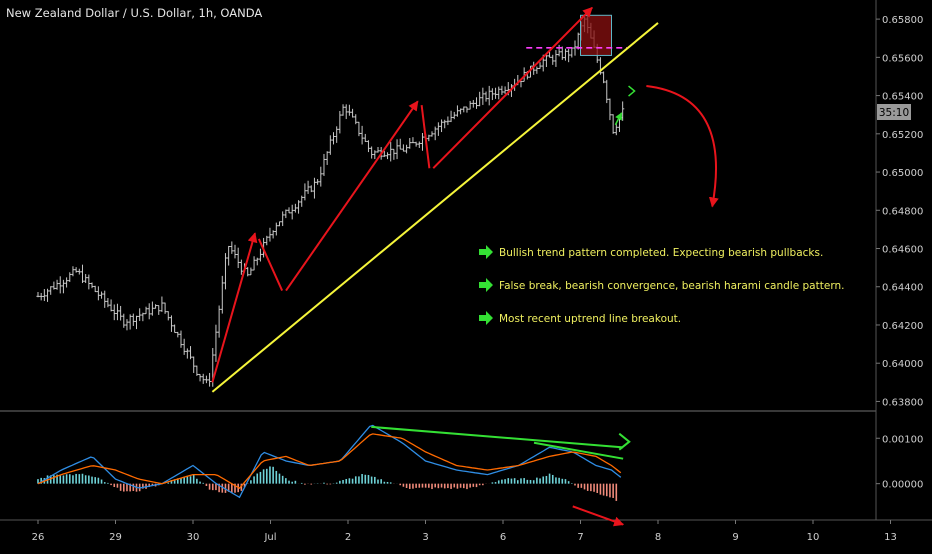 The width and height of the screenshot is (932, 554). I want to click on time-axis: 26 29 30 Jul 2 3 6 7 8 9 10 13, so click(464, 531).